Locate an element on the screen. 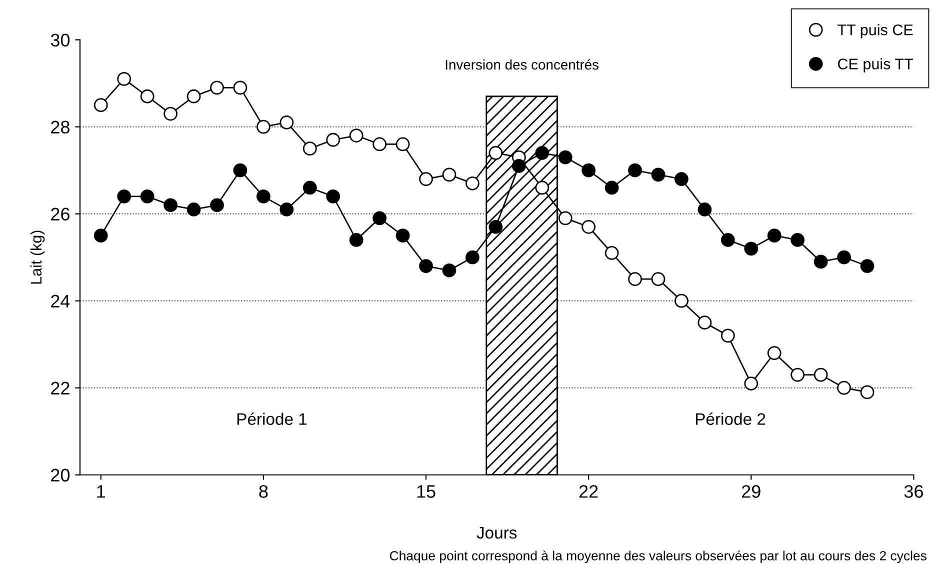 The width and height of the screenshot is (941, 577). x-tick-label: 1 is located at coordinates (101, 491).